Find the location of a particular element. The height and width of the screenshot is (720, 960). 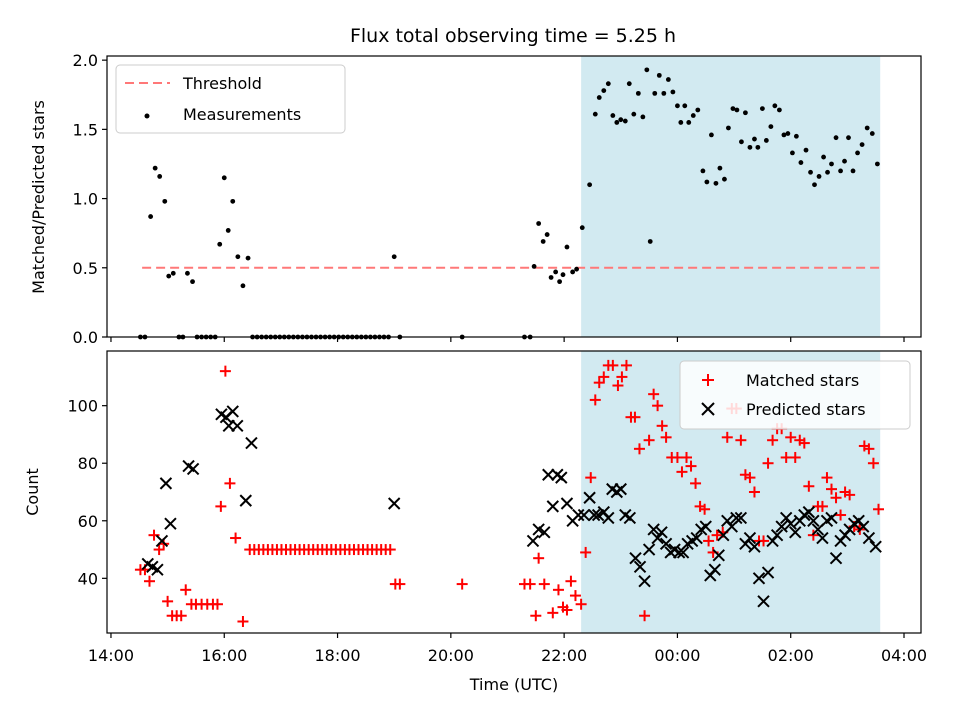

top-y-tick-label: 1.0 is located at coordinates (85, 199).